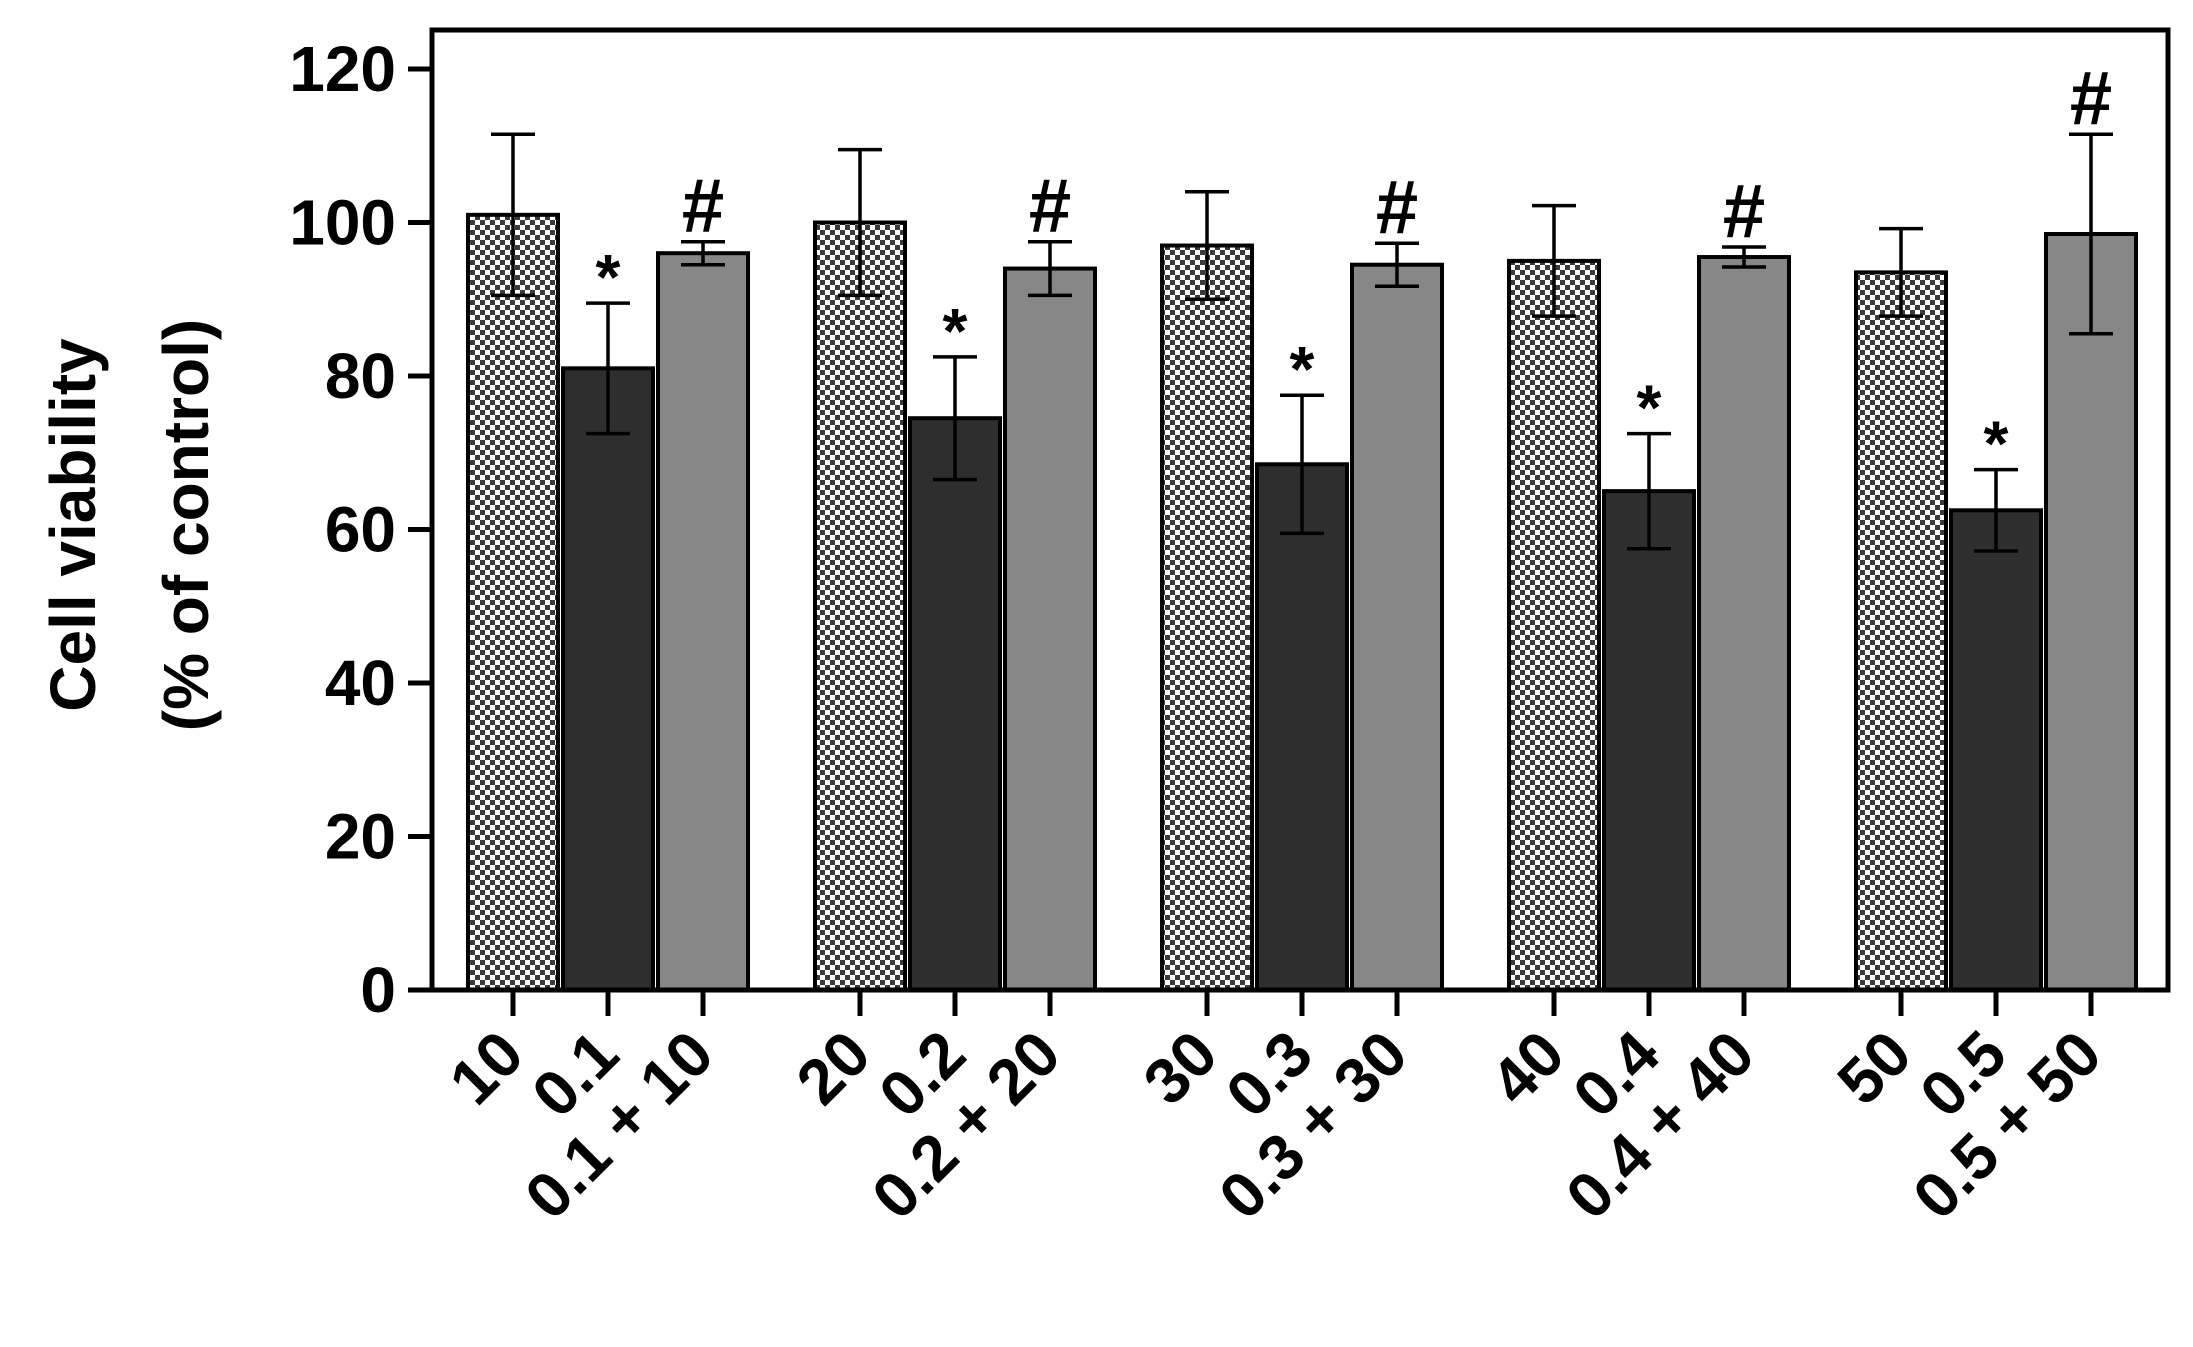 The height and width of the screenshot is (1347, 2193). What do you see at coordinates (833, 1067) in the screenshot?
I see `x-tick-label: 20` at bounding box center [833, 1067].